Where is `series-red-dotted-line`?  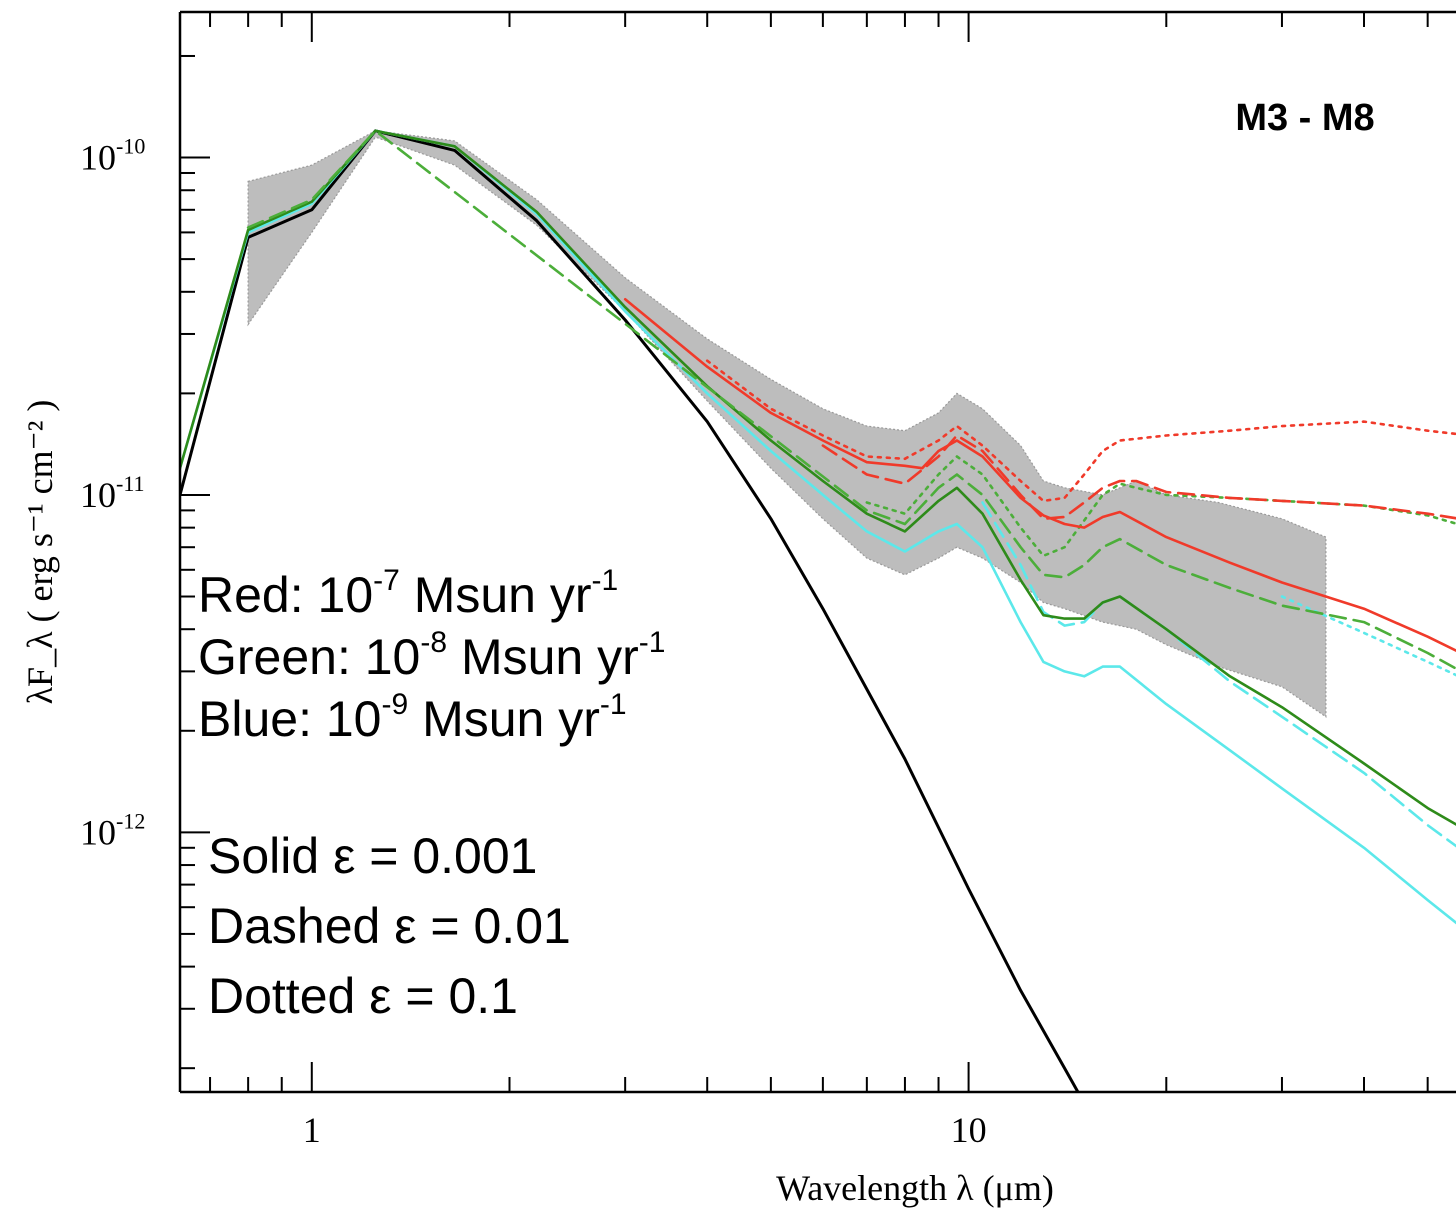
series-red-dotted-line is located at coordinates (1080, 431).